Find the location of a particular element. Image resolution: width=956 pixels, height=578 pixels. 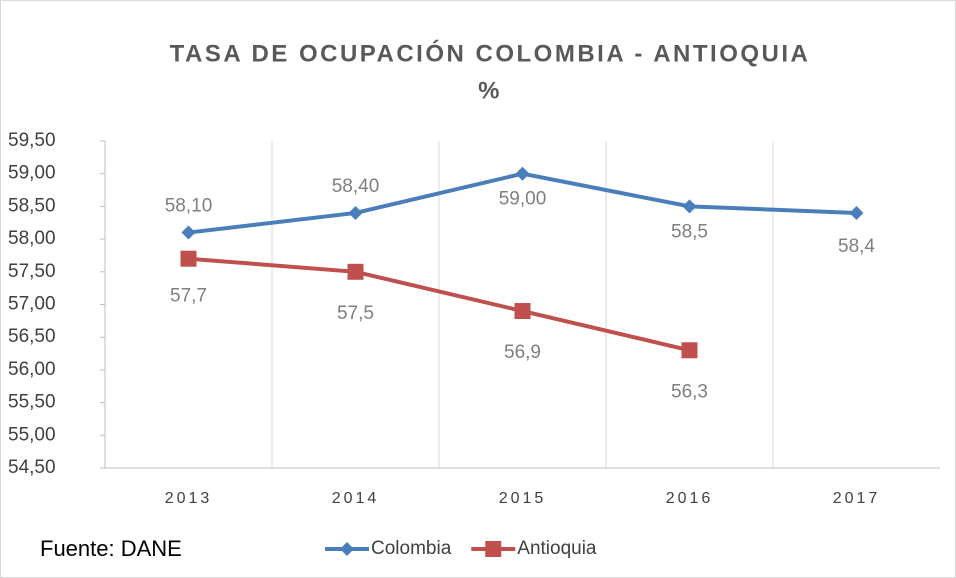

y-tick-label: 54,50 is located at coordinates (32, 467).